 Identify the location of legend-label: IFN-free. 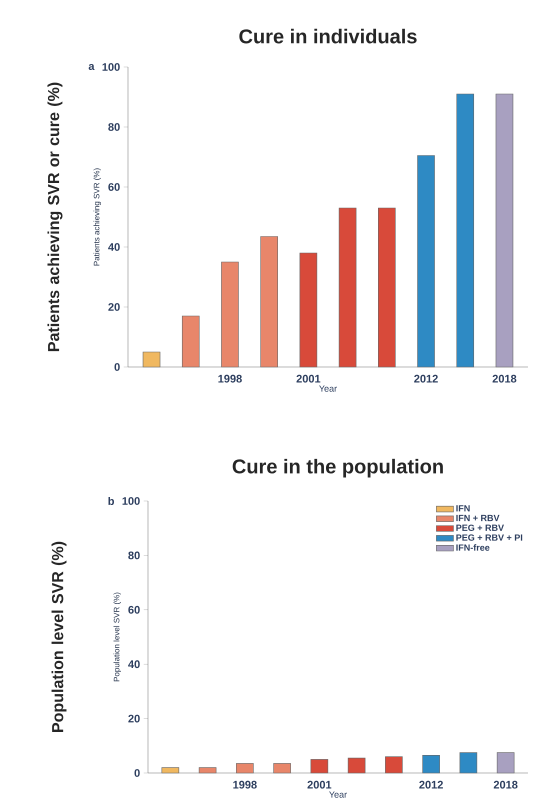
(473, 547).